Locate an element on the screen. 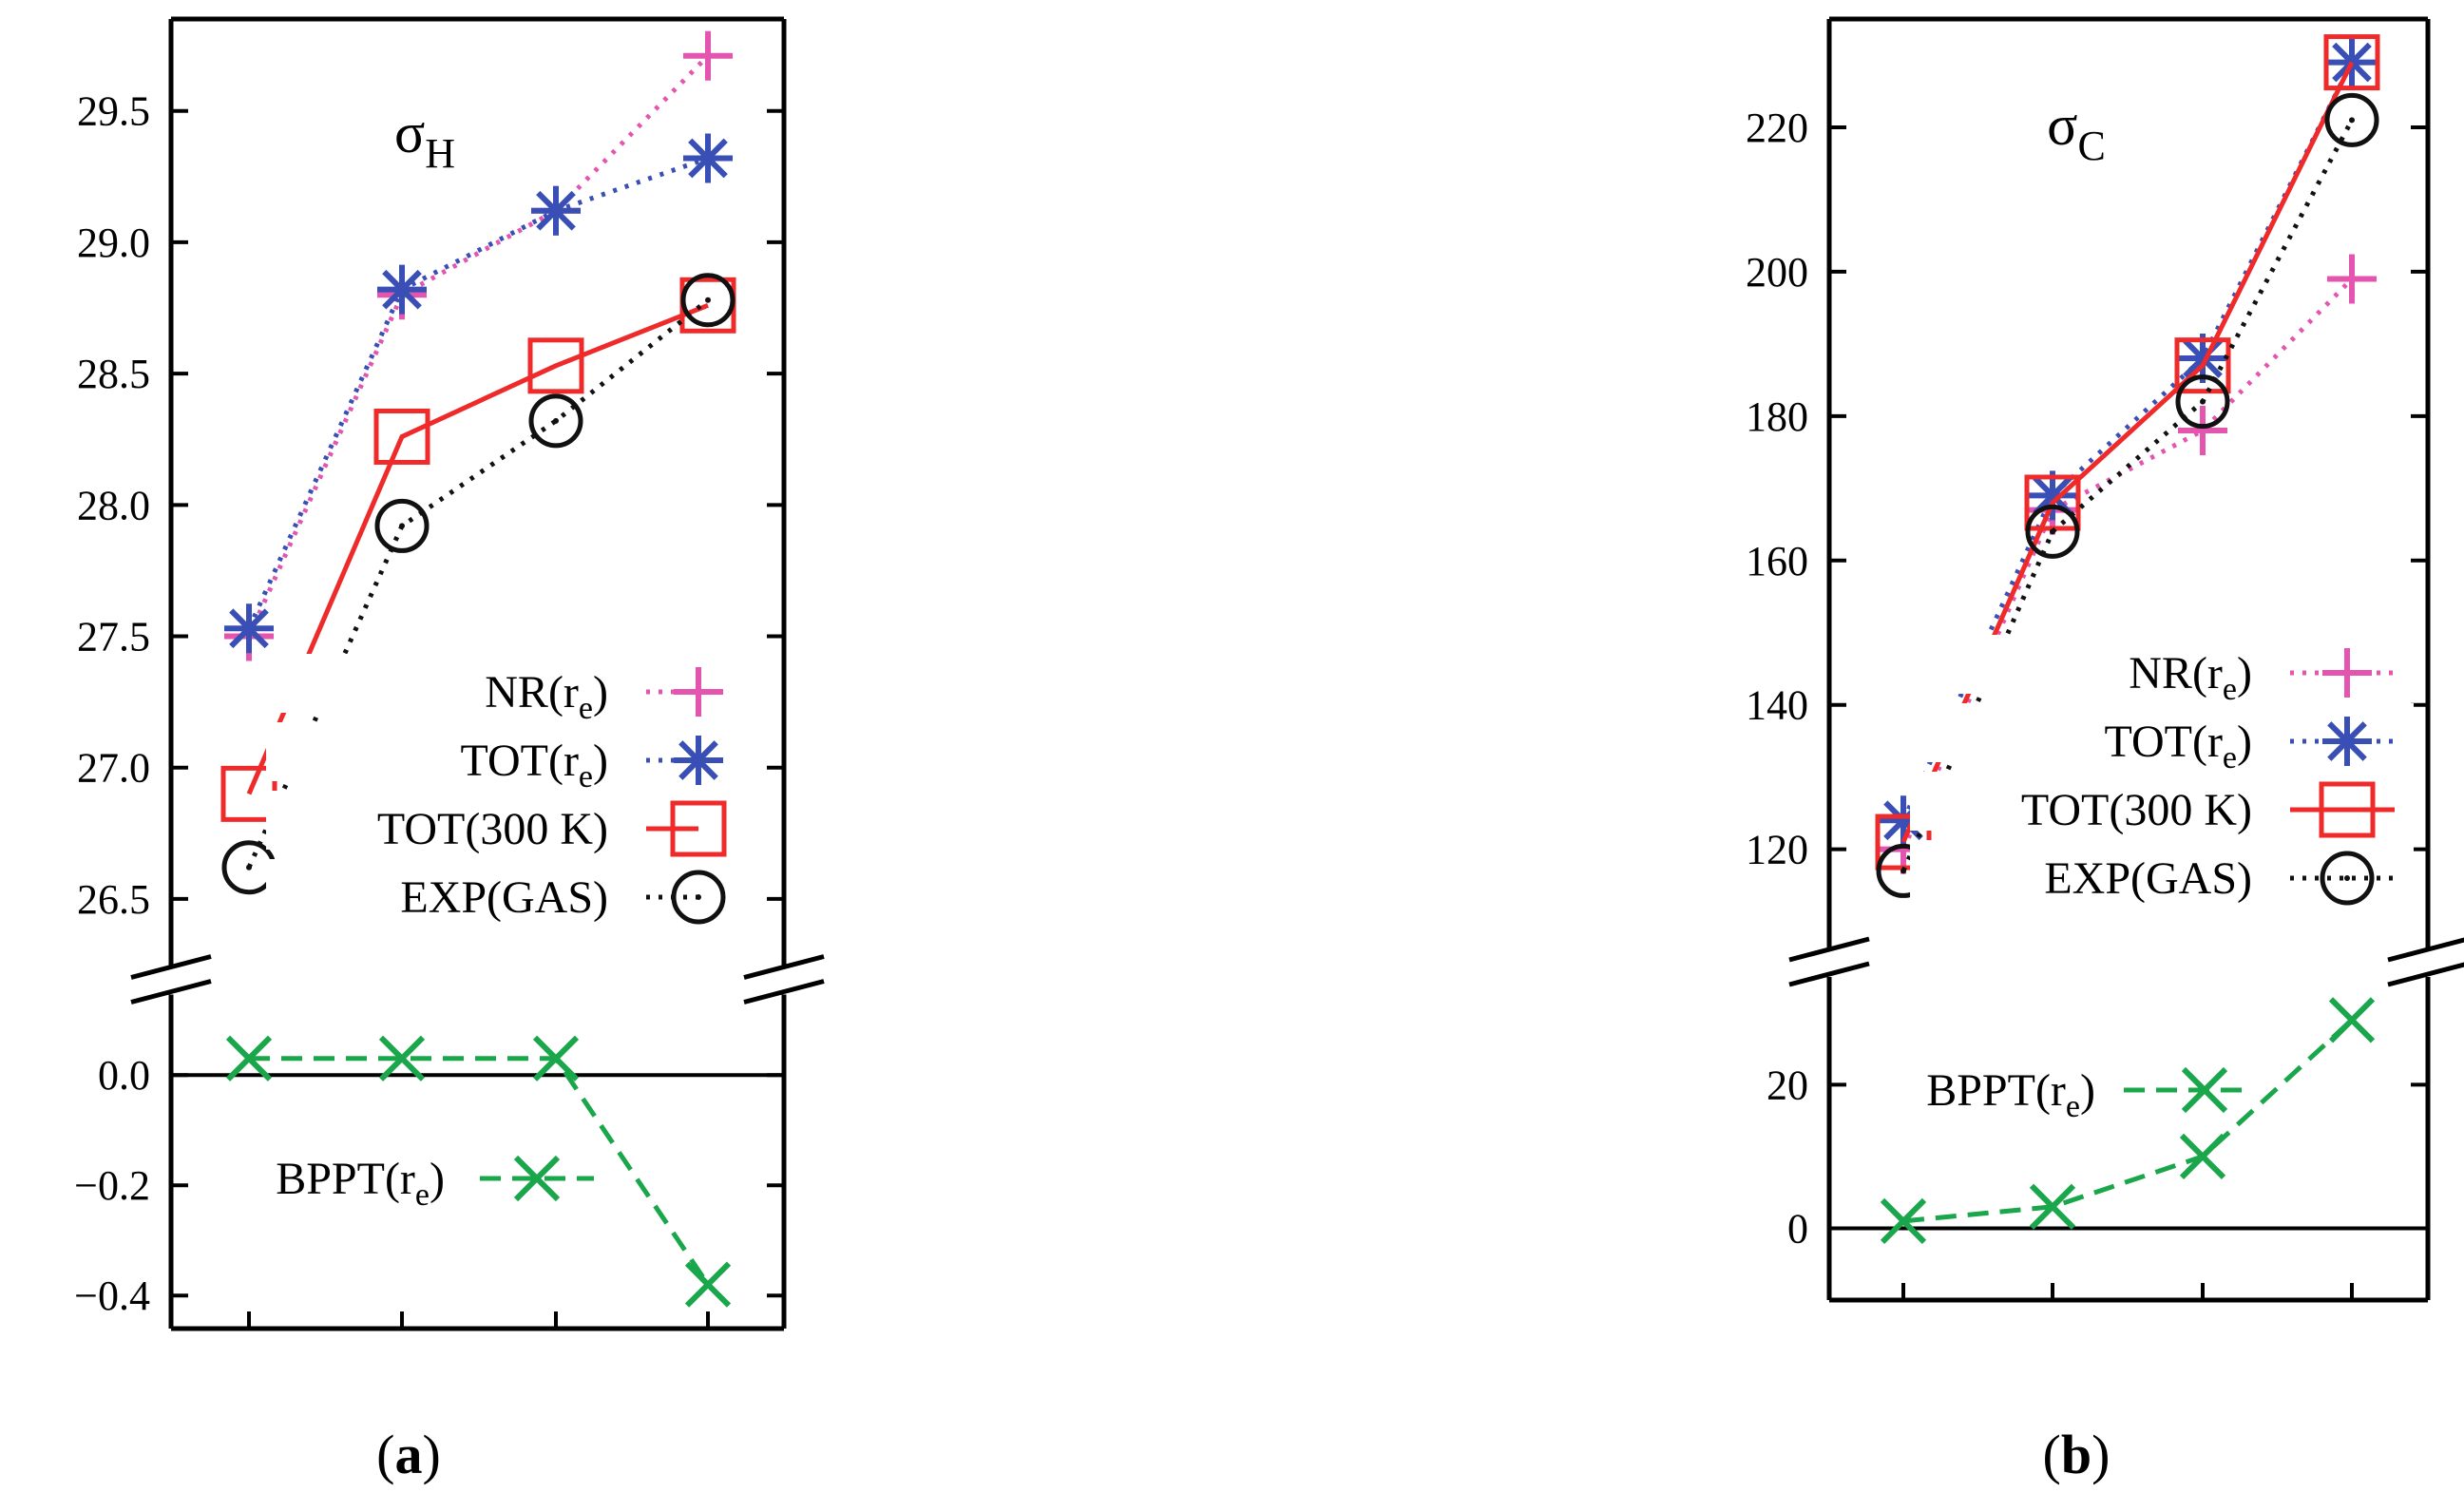 The image size is (2464, 1512). legend-label: TOT(re) is located at coordinates (534, 765).